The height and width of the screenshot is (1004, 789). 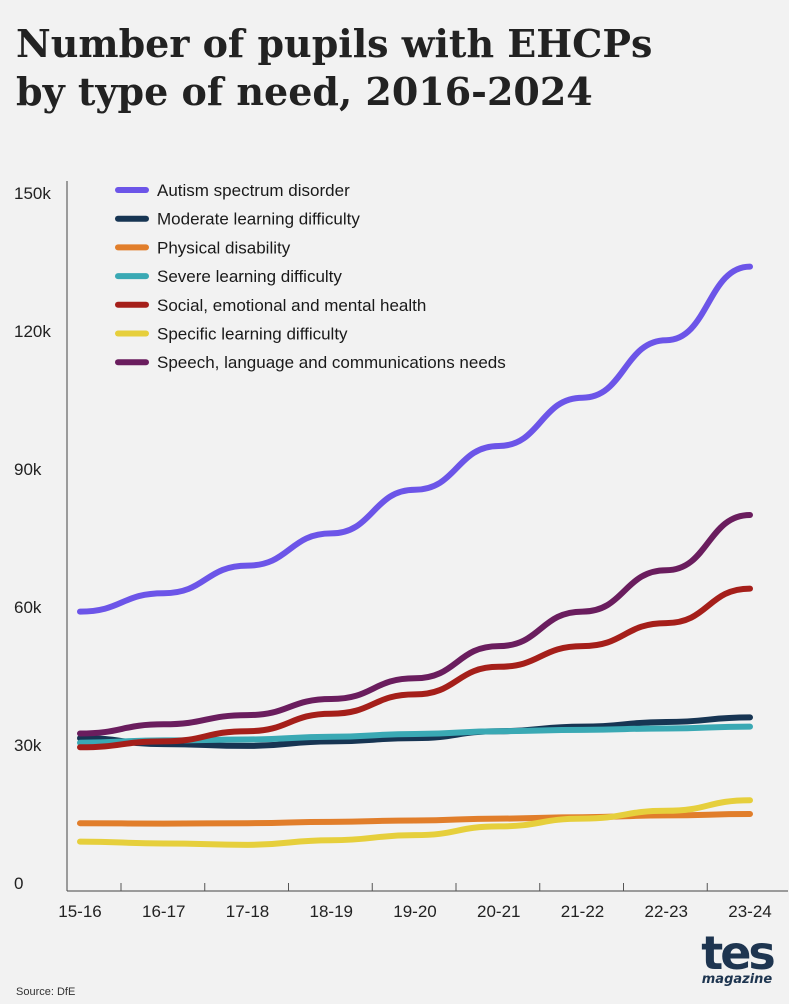 I want to click on x-tick-label: 20-21, so click(x=498, y=911).